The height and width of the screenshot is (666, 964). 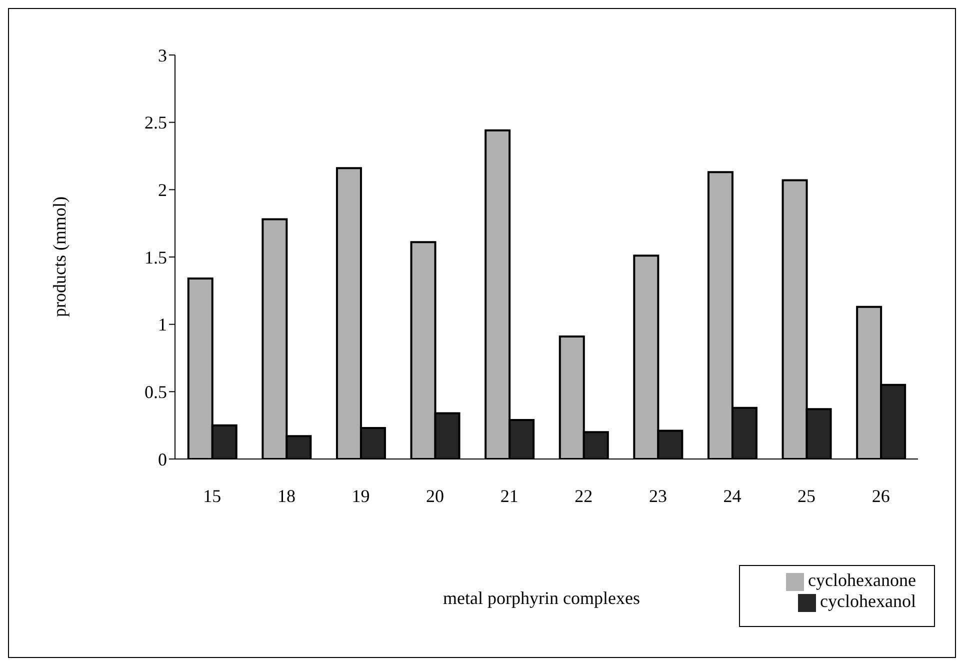 What do you see at coordinates (868, 601) in the screenshot?
I see `legend-label: cyclohexanol` at bounding box center [868, 601].